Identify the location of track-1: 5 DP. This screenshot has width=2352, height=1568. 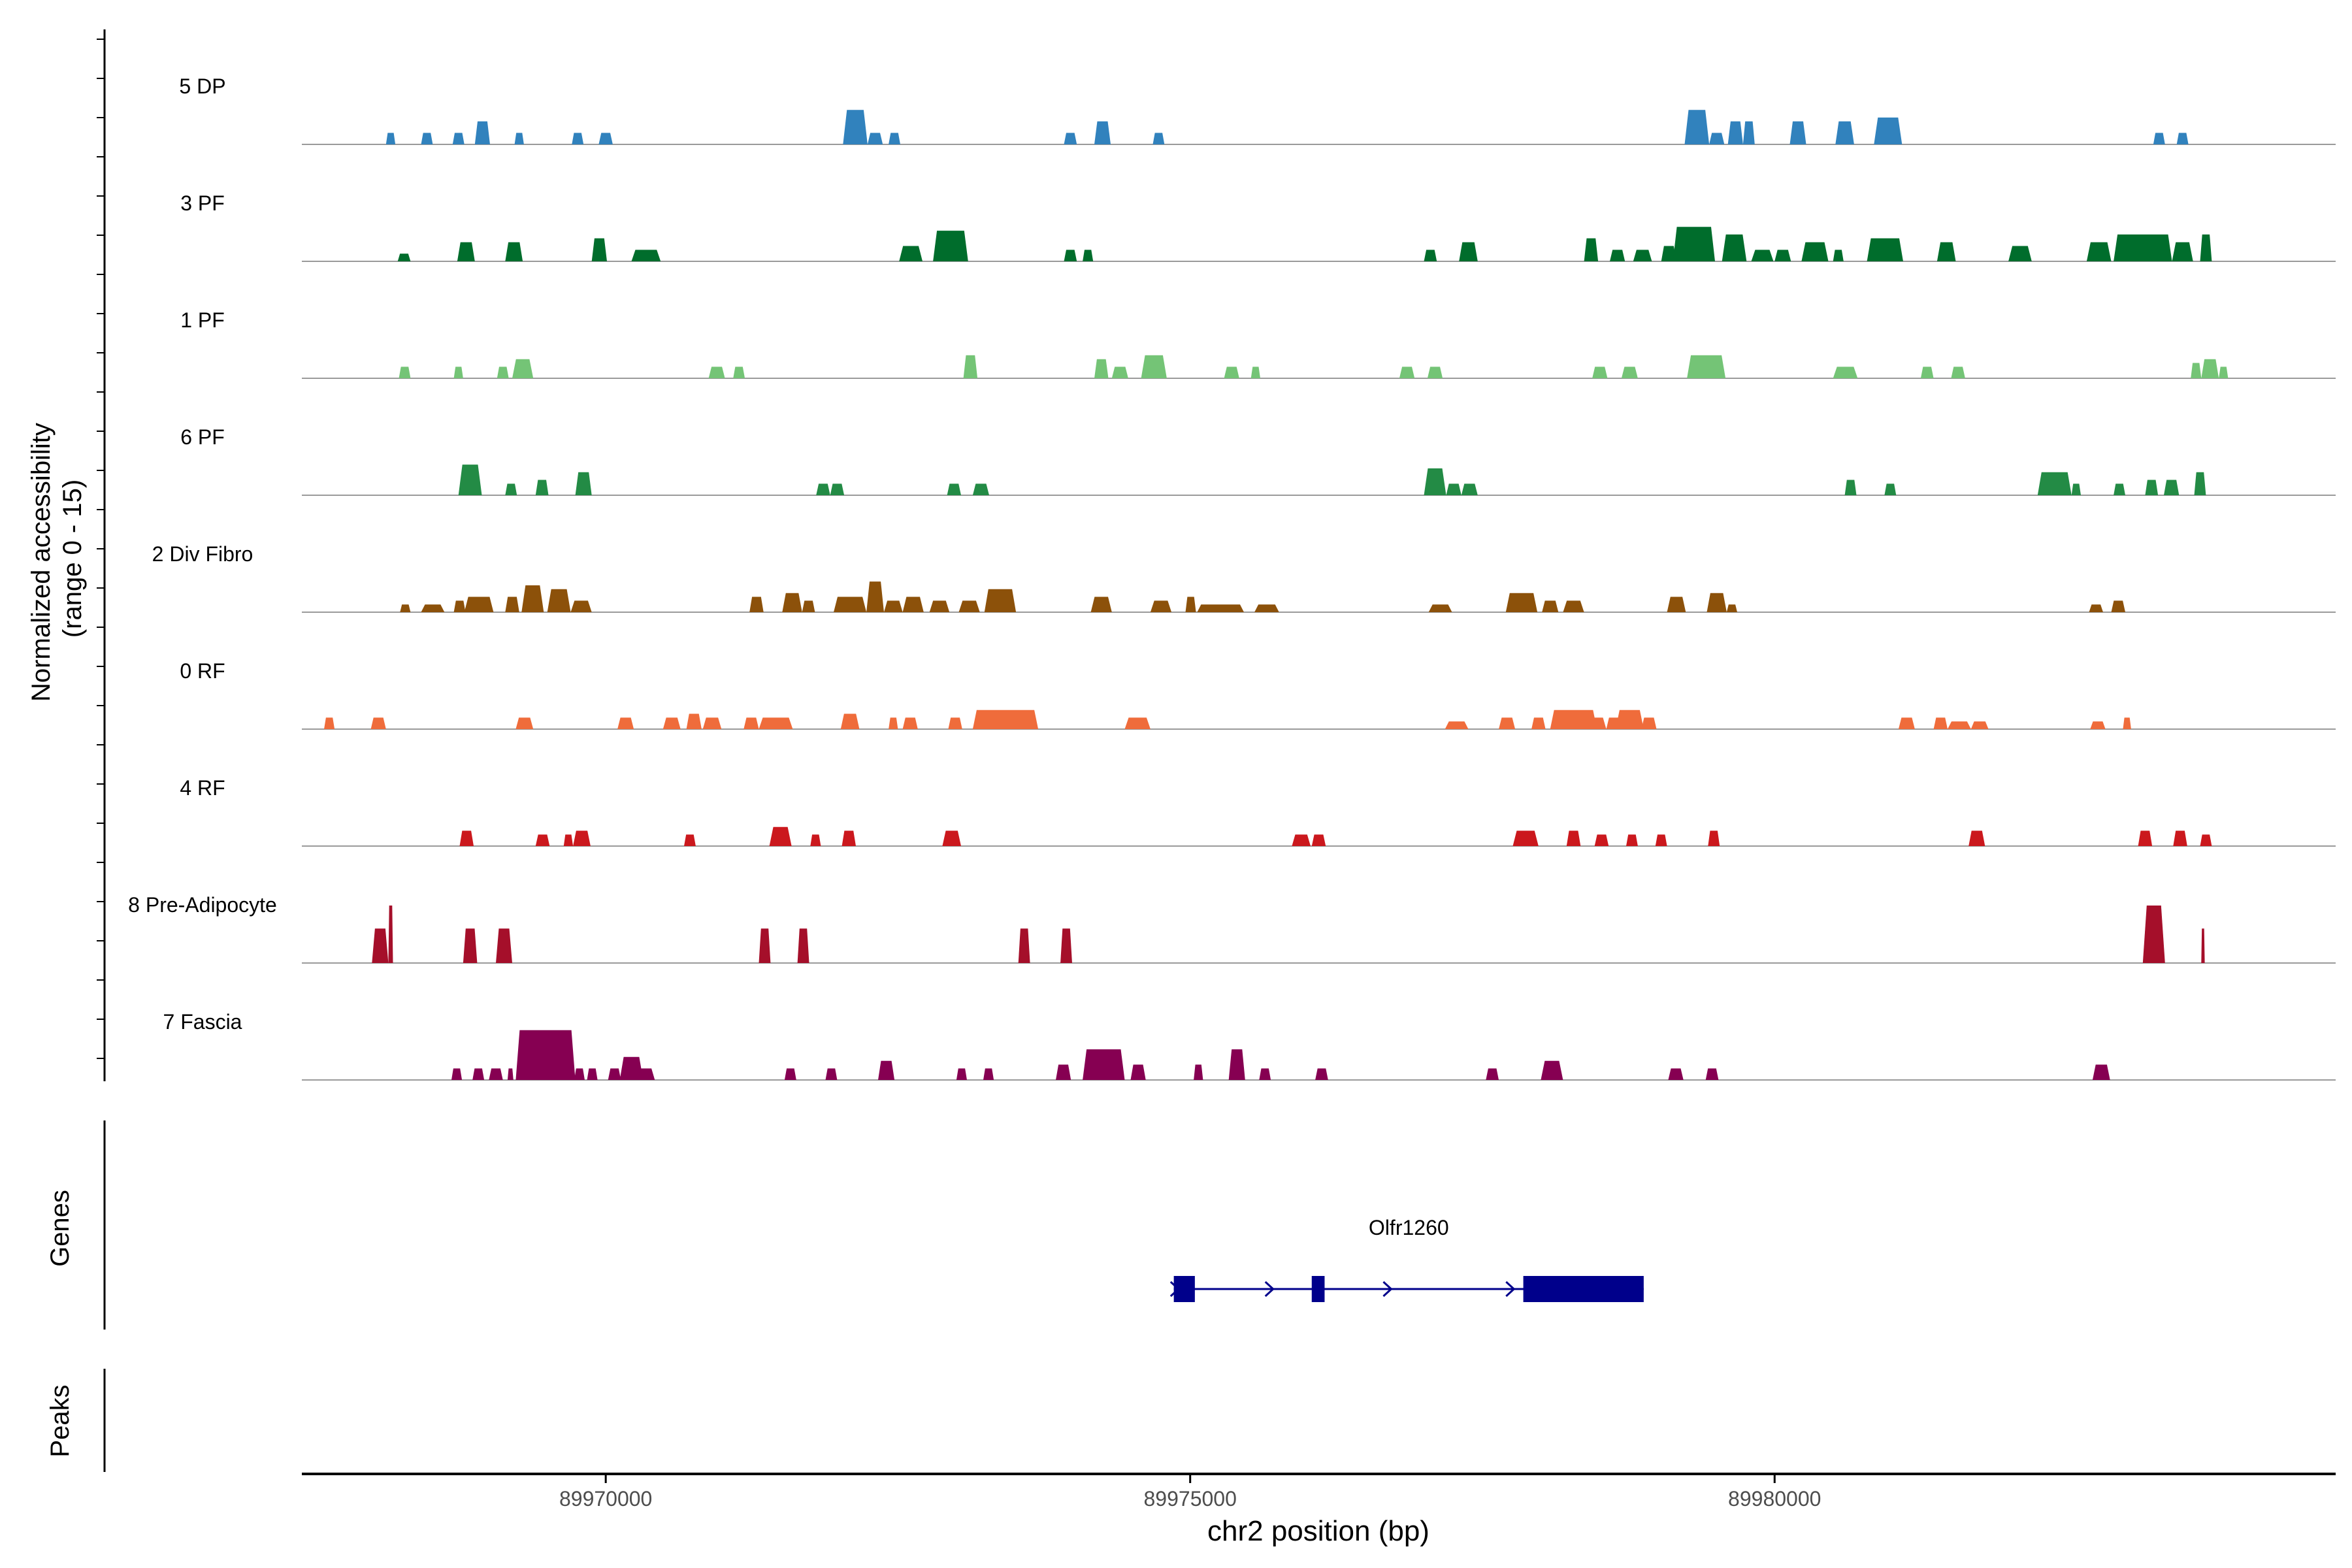
(1257, 109).